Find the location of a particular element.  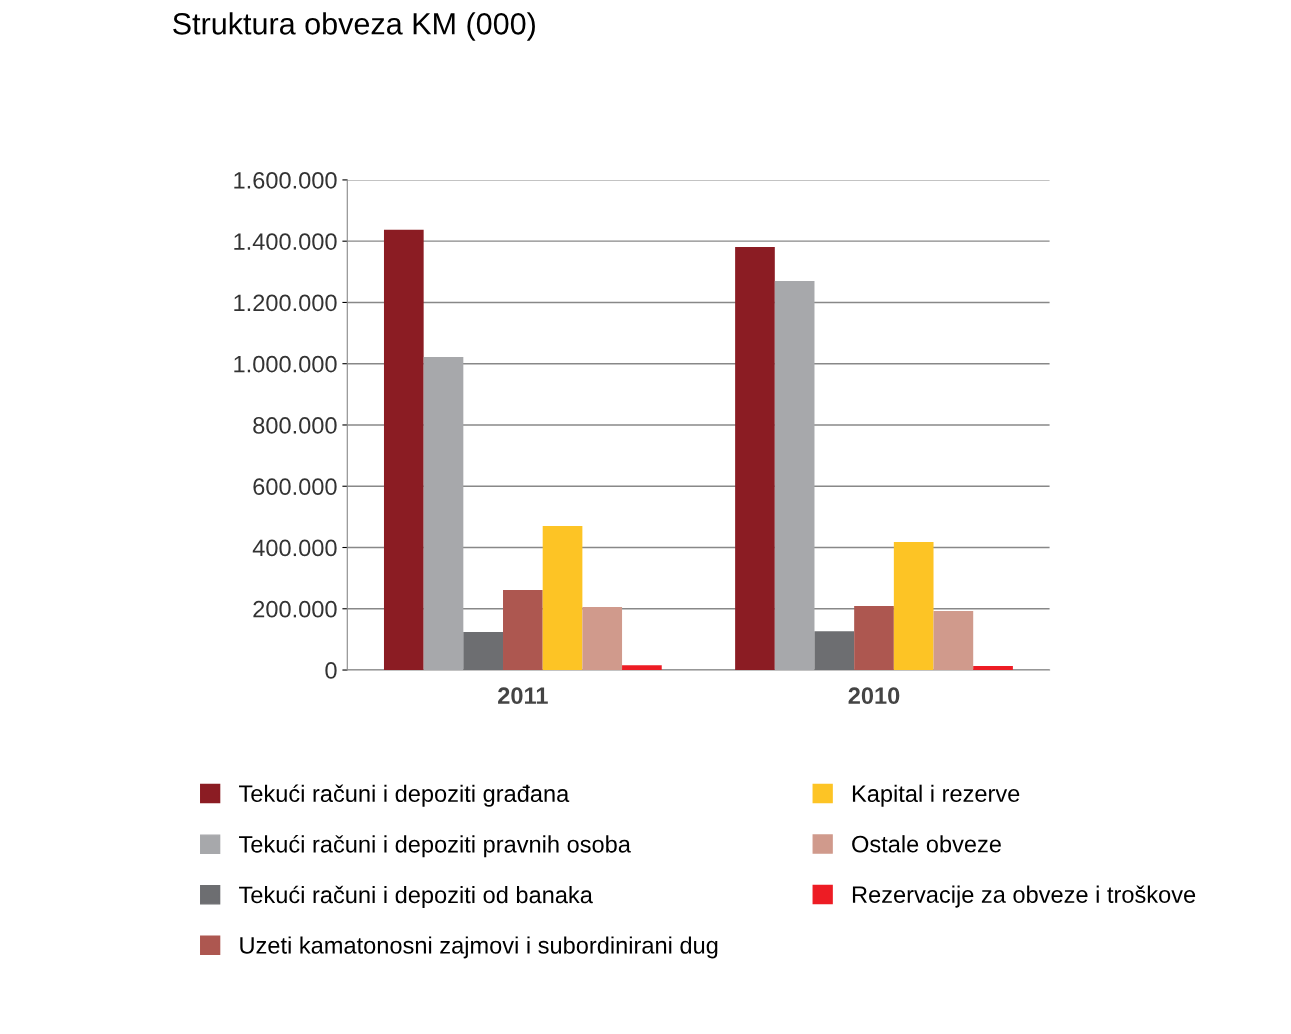

y-tick-label: 200.000 is located at coordinates (295, 609).